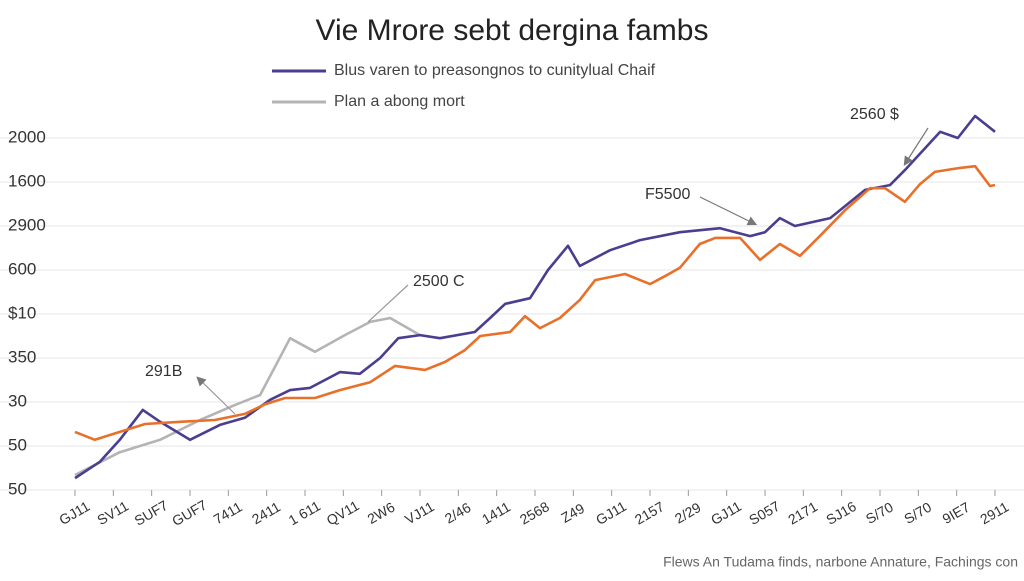 The image size is (1024, 581). What do you see at coordinates (163, 371) in the screenshot?
I see `annotation: 291B` at bounding box center [163, 371].